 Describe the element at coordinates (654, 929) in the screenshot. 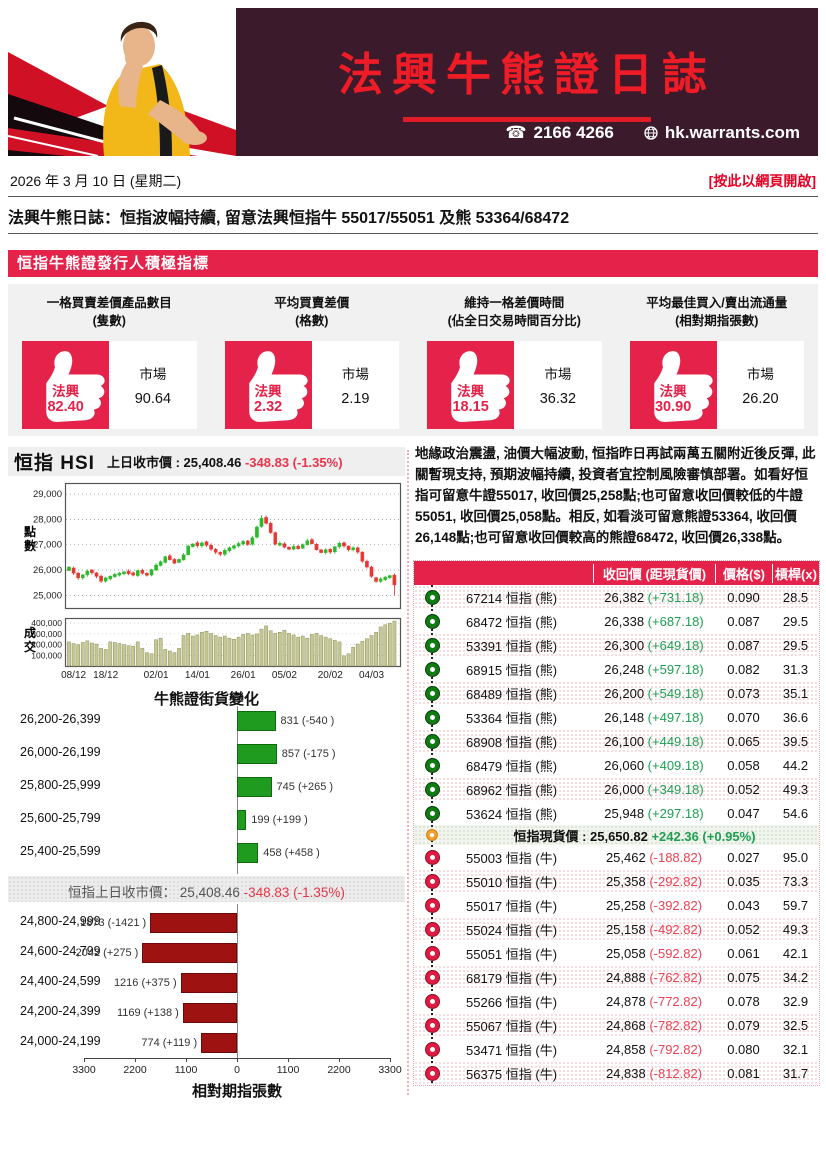

I see `recall-price: 25,158 (-492.82)` at that location.